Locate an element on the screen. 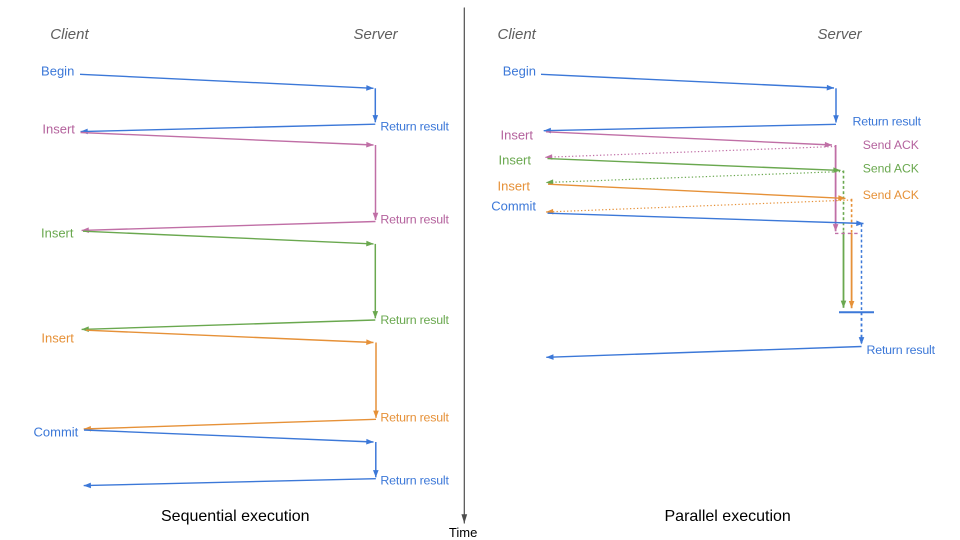 This screenshot has height=540, width=960. svg-text: Sequential execution is located at coordinates (235, 516).